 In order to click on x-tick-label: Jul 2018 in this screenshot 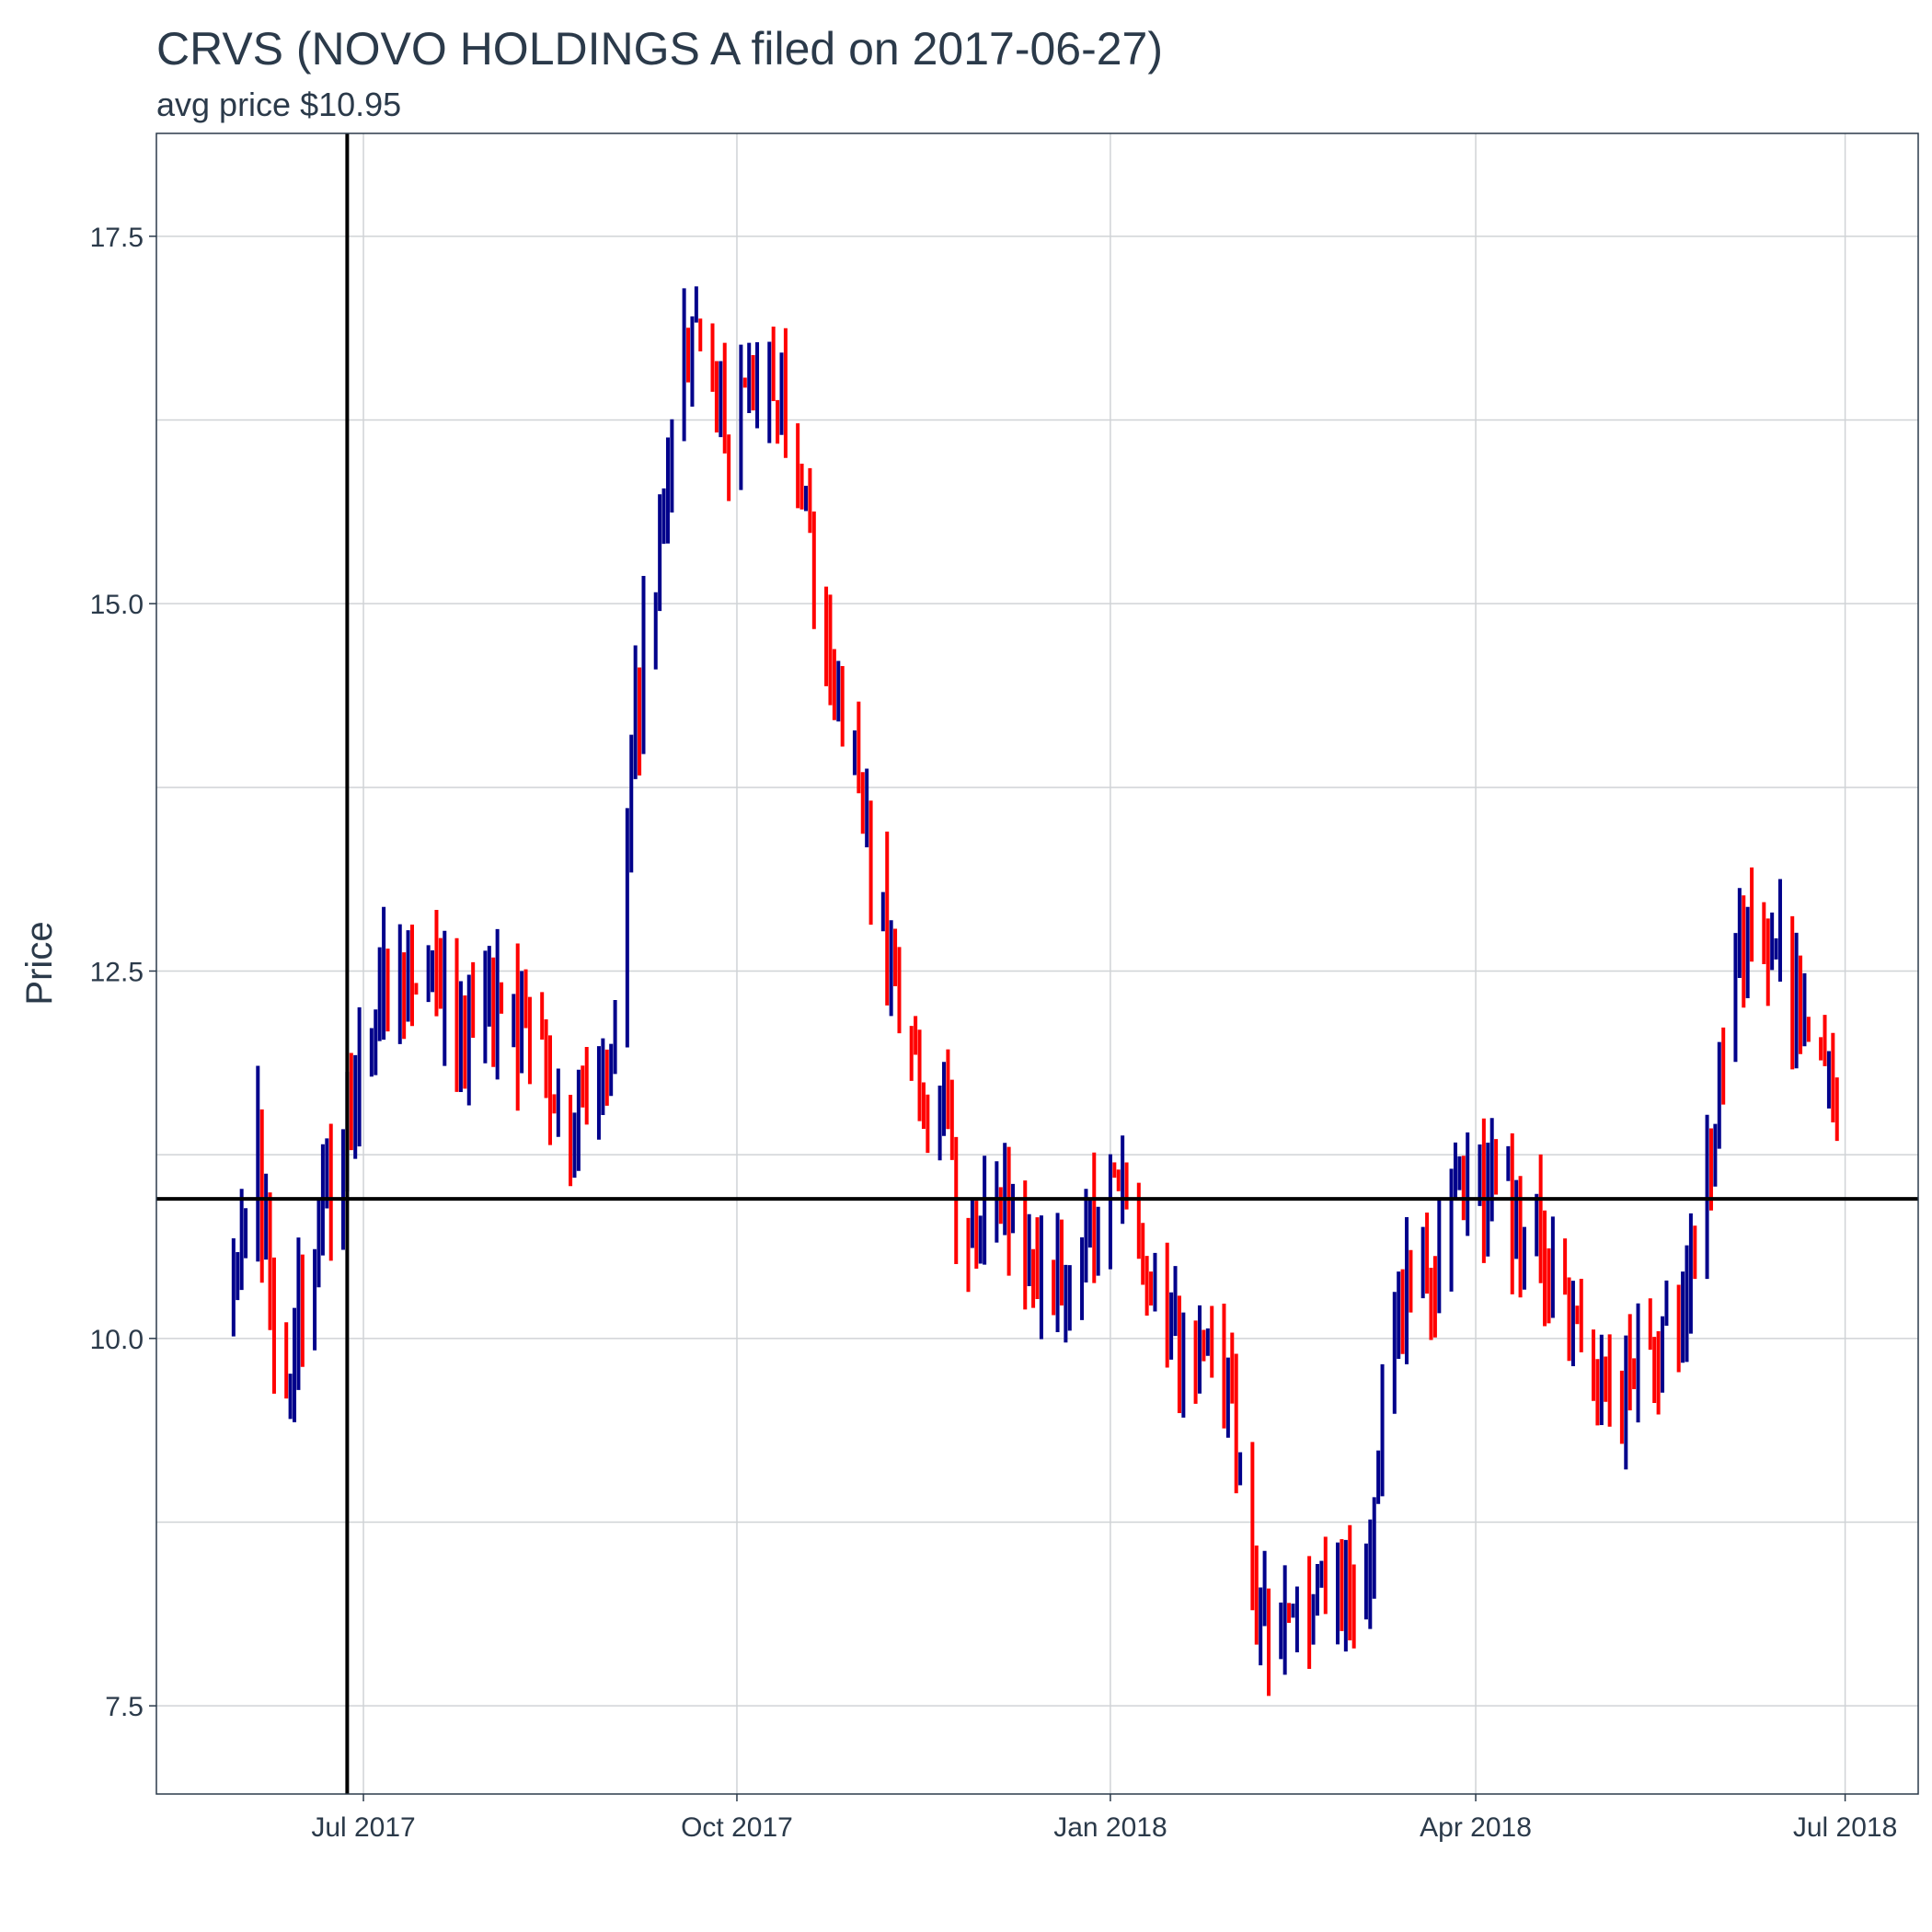, I will do `click(1845, 1827)`.